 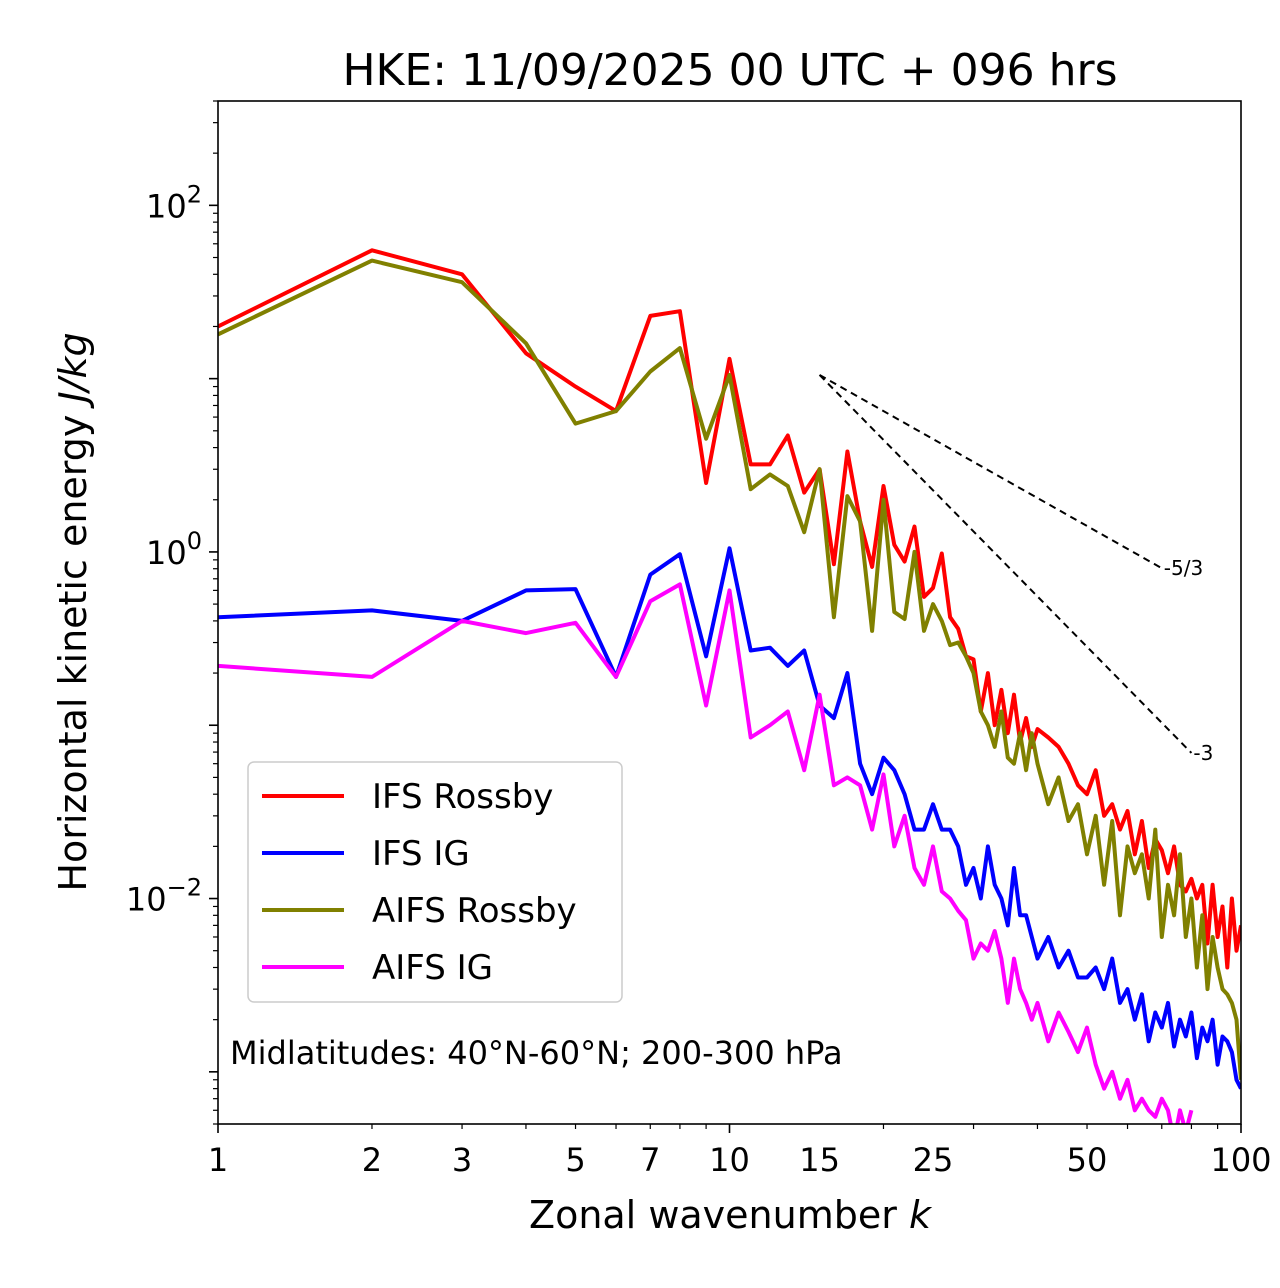 I want to click on chart-title: HKE: 11/09/2025 00 UTC + 096 hrs, so click(x=729, y=70).